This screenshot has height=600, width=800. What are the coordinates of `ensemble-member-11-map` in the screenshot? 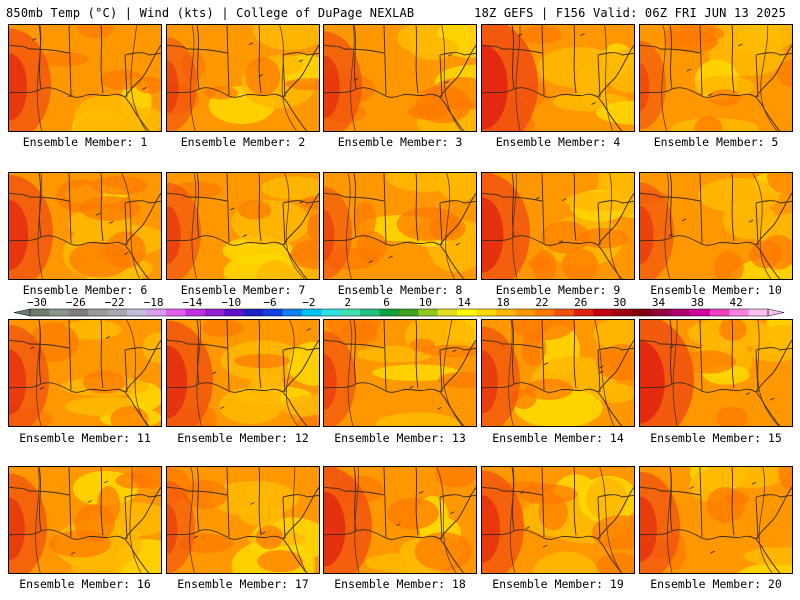 It's located at (85, 373).